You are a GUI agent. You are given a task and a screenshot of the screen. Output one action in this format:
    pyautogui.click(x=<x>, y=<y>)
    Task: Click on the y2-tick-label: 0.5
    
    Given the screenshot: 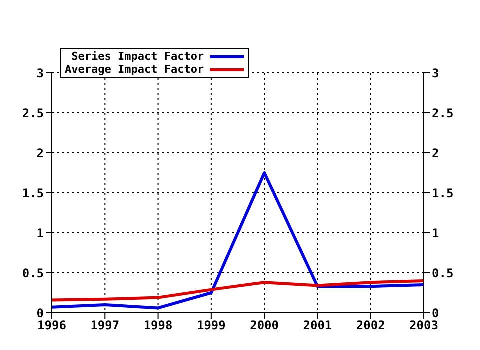 What is the action you would take?
    pyautogui.click(x=443, y=273)
    